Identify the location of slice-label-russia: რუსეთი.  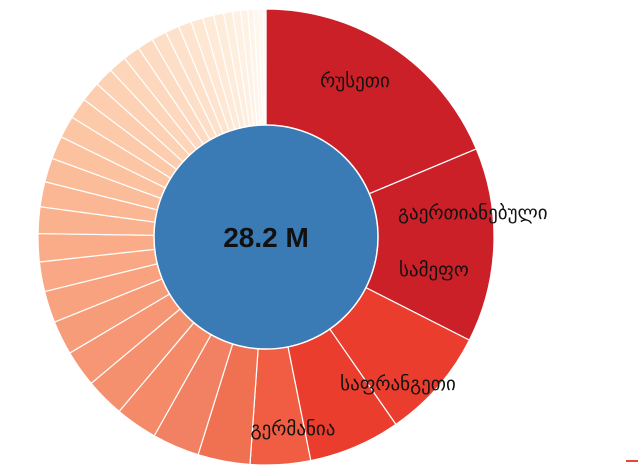
(355, 81).